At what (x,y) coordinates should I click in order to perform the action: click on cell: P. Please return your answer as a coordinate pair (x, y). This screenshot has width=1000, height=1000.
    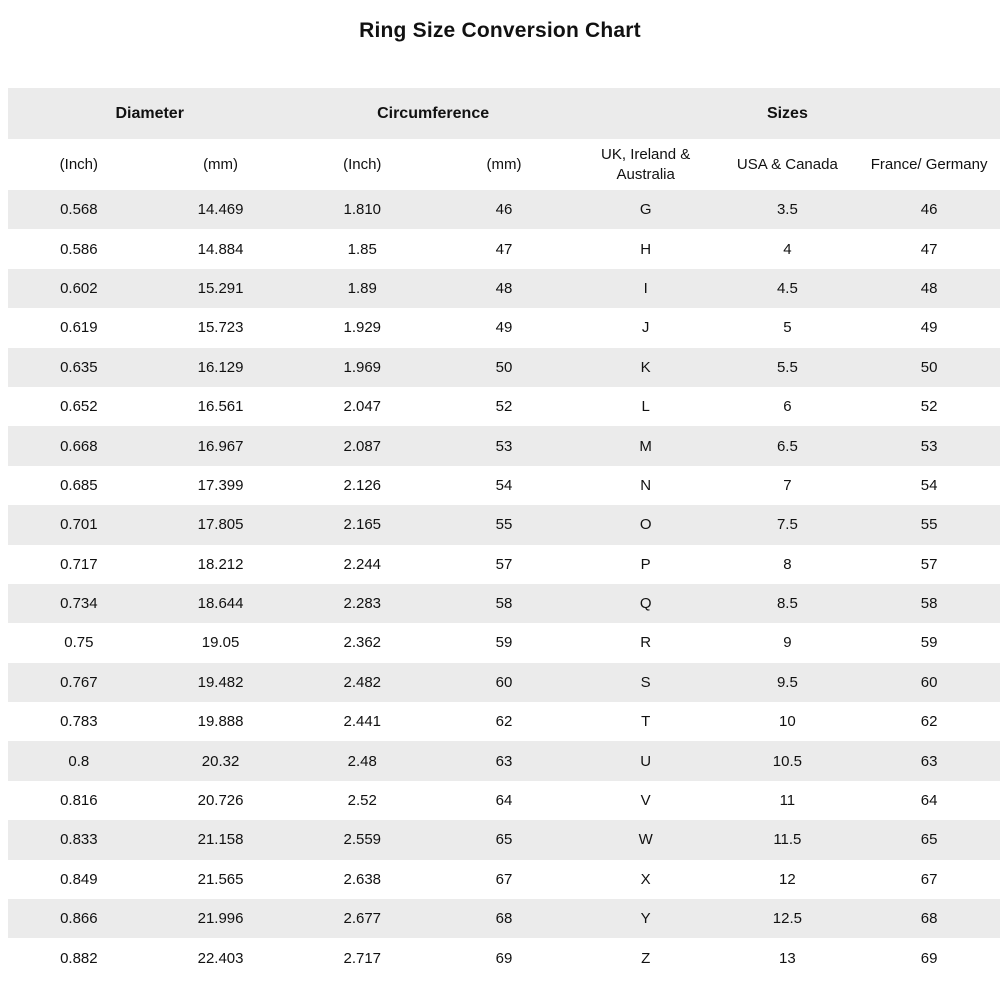
    Looking at the image, I should click on (645, 564).